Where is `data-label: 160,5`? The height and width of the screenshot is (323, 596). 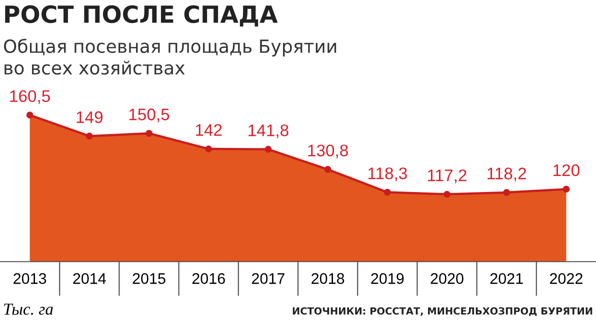 data-label: 160,5 is located at coordinates (30, 97).